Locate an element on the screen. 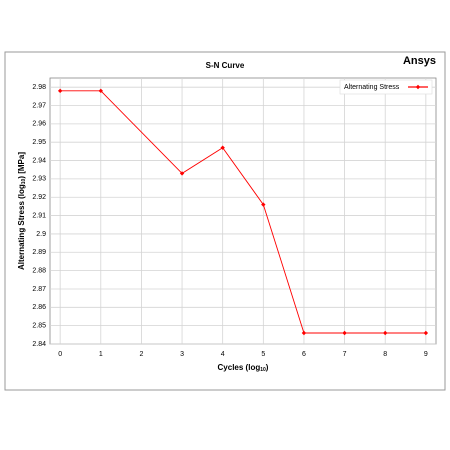 The image size is (450, 450). x-tick-label: 5 is located at coordinates (263, 354).